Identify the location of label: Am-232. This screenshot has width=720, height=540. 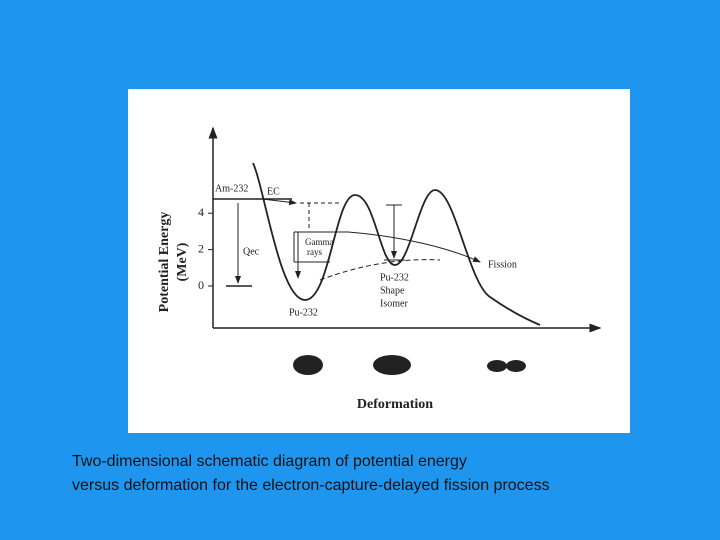
(231, 188).